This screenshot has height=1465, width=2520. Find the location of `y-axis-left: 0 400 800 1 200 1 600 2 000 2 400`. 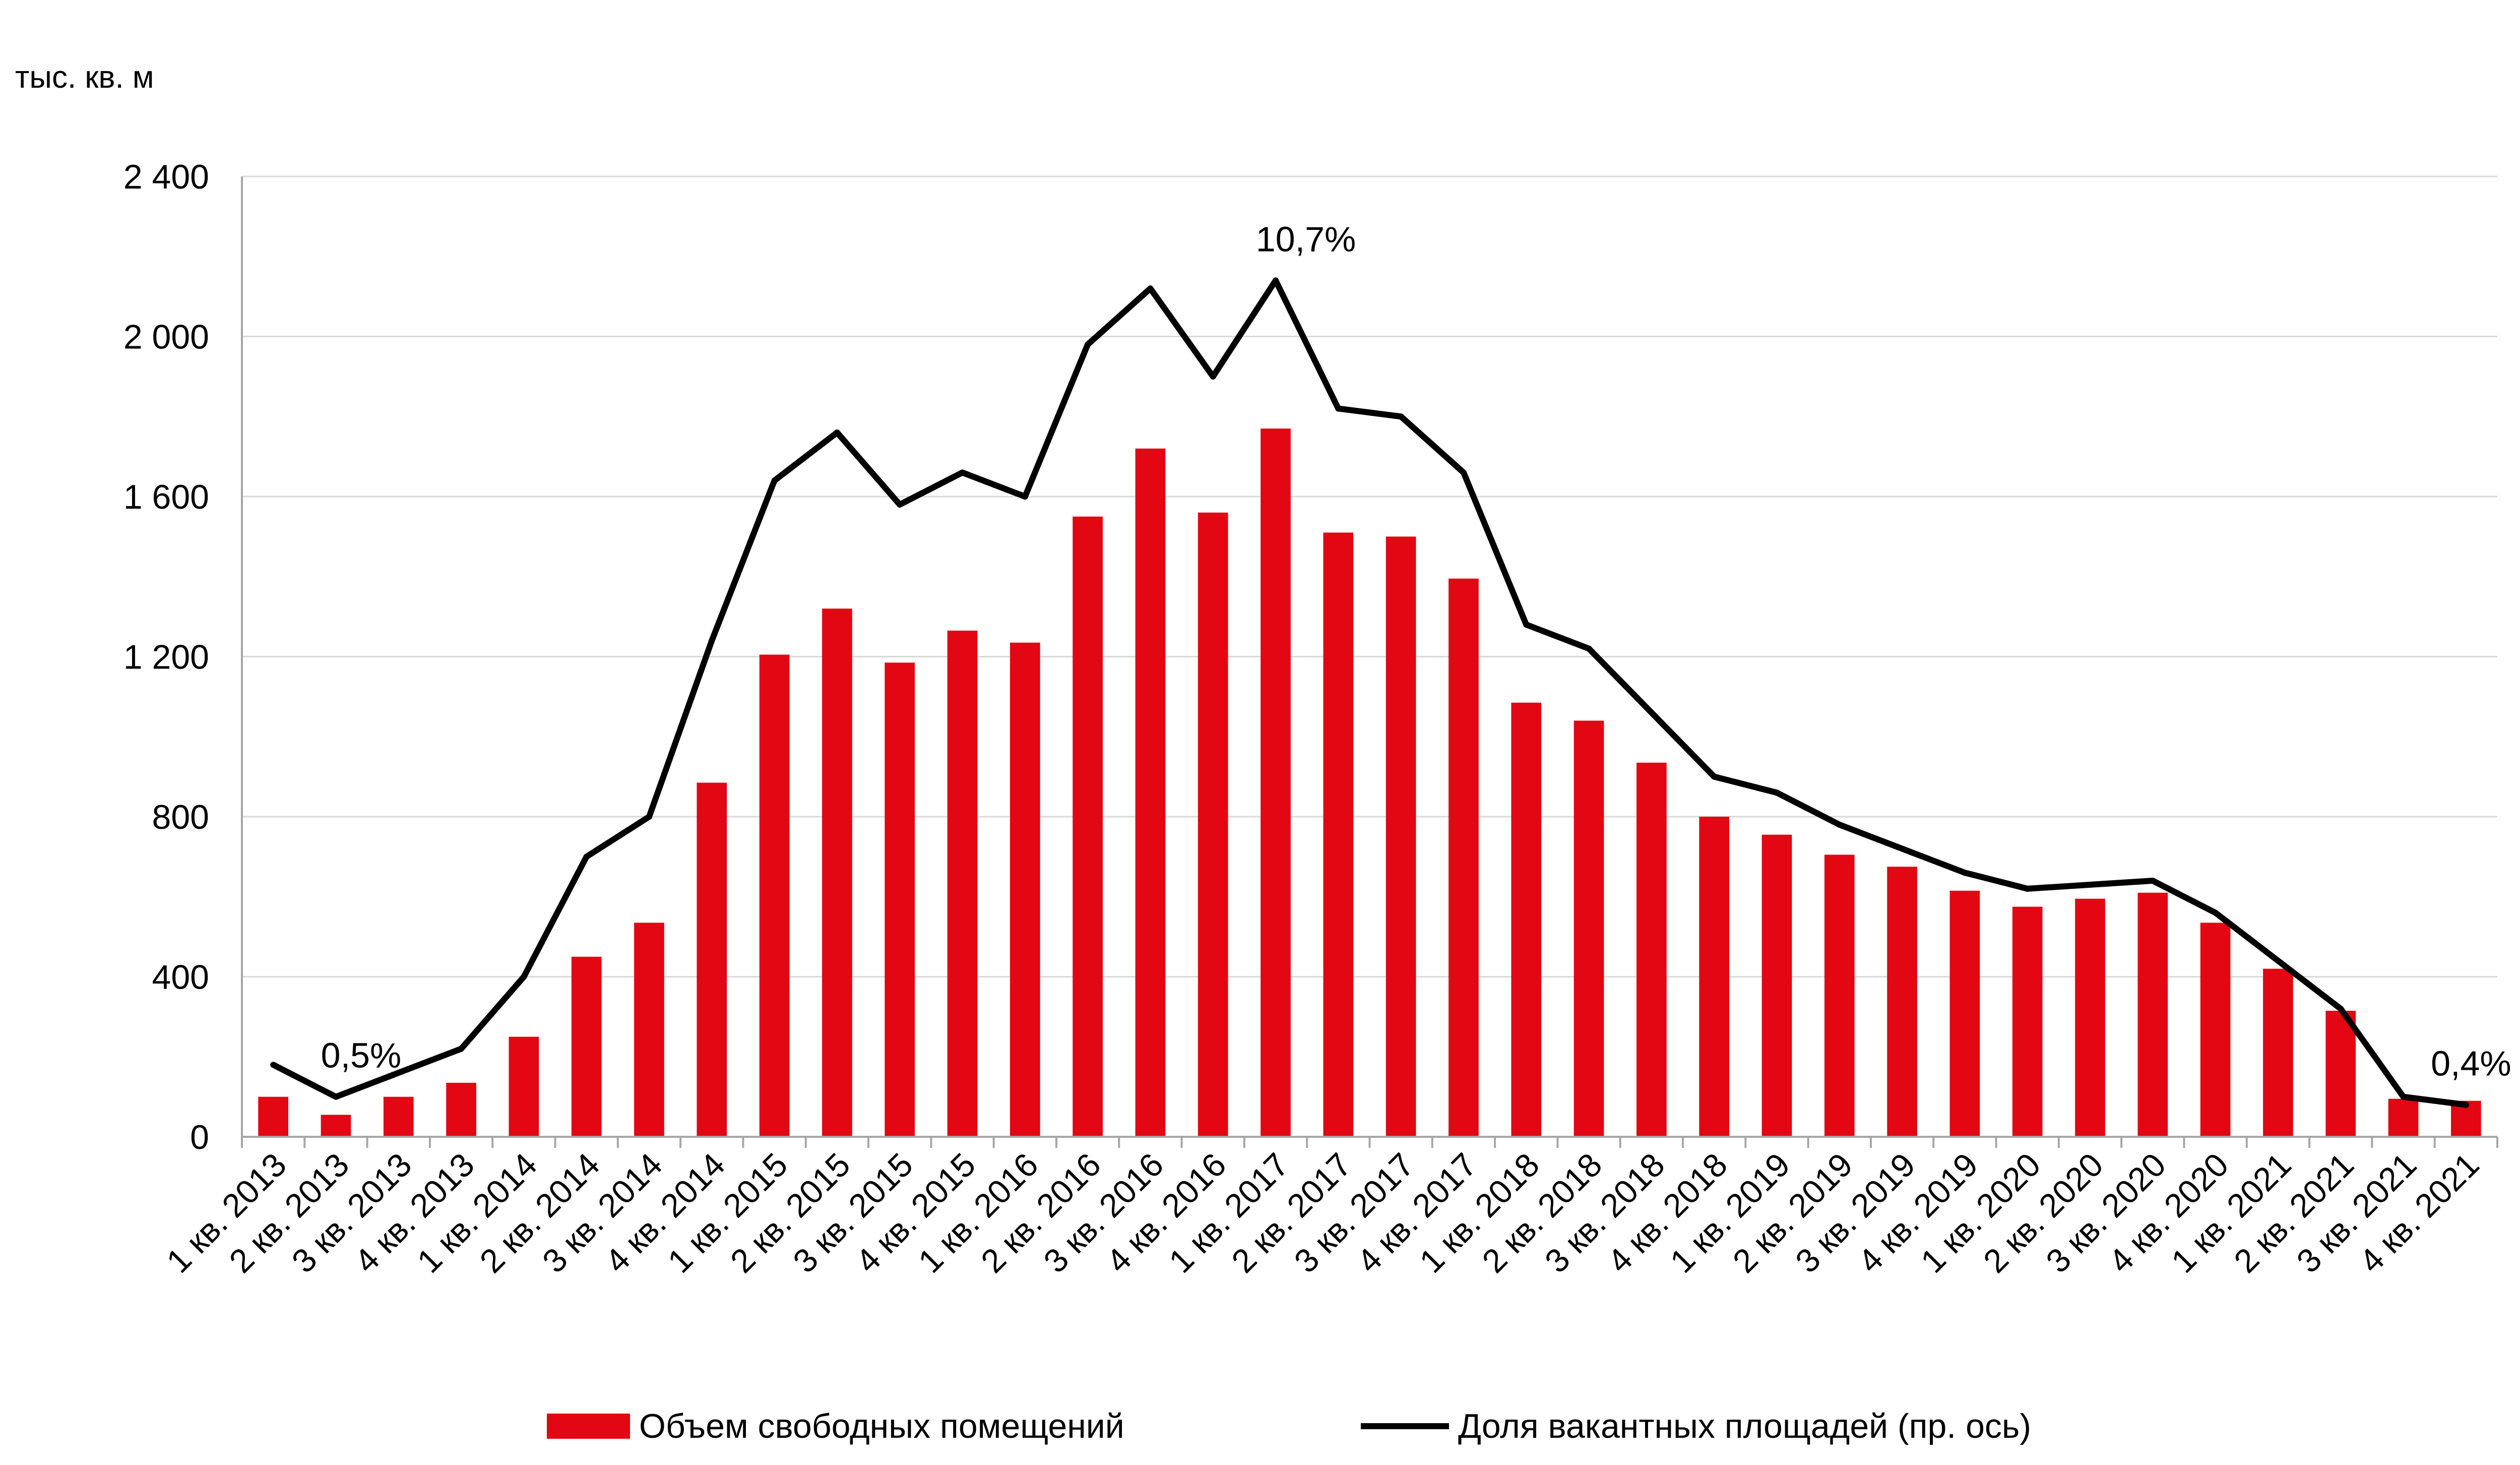

y-axis-left: 0 400 800 1 200 1 600 2 000 2 400 is located at coordinates (183, 657).